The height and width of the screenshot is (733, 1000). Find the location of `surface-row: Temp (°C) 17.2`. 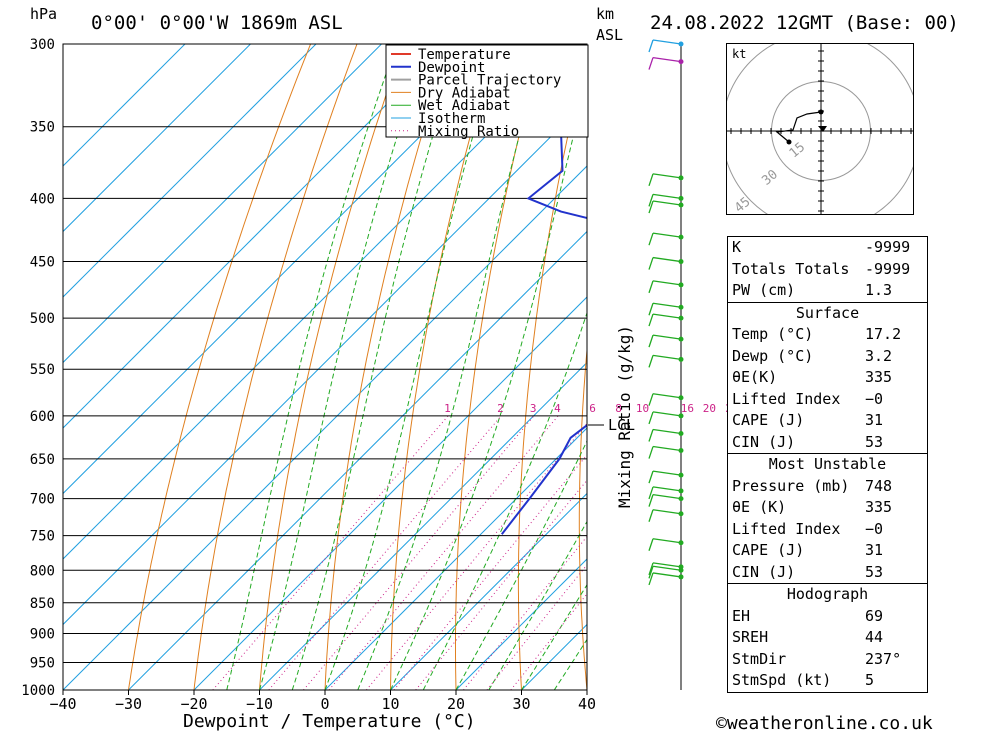

surface-row: Temp (°C) 17.2 is located at coordinates (817, 334).